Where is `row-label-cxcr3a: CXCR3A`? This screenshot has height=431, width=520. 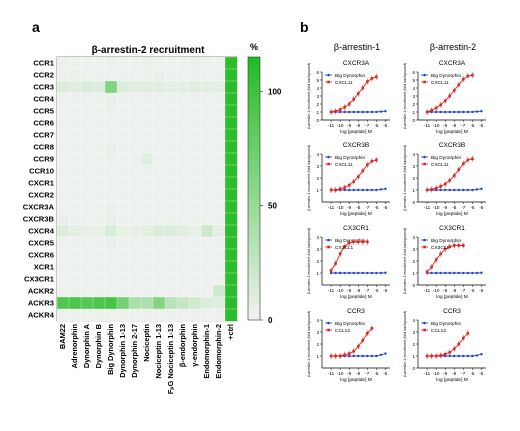
row-label-cxcr3a: CXCR3A is located at coordinates (39, 207).